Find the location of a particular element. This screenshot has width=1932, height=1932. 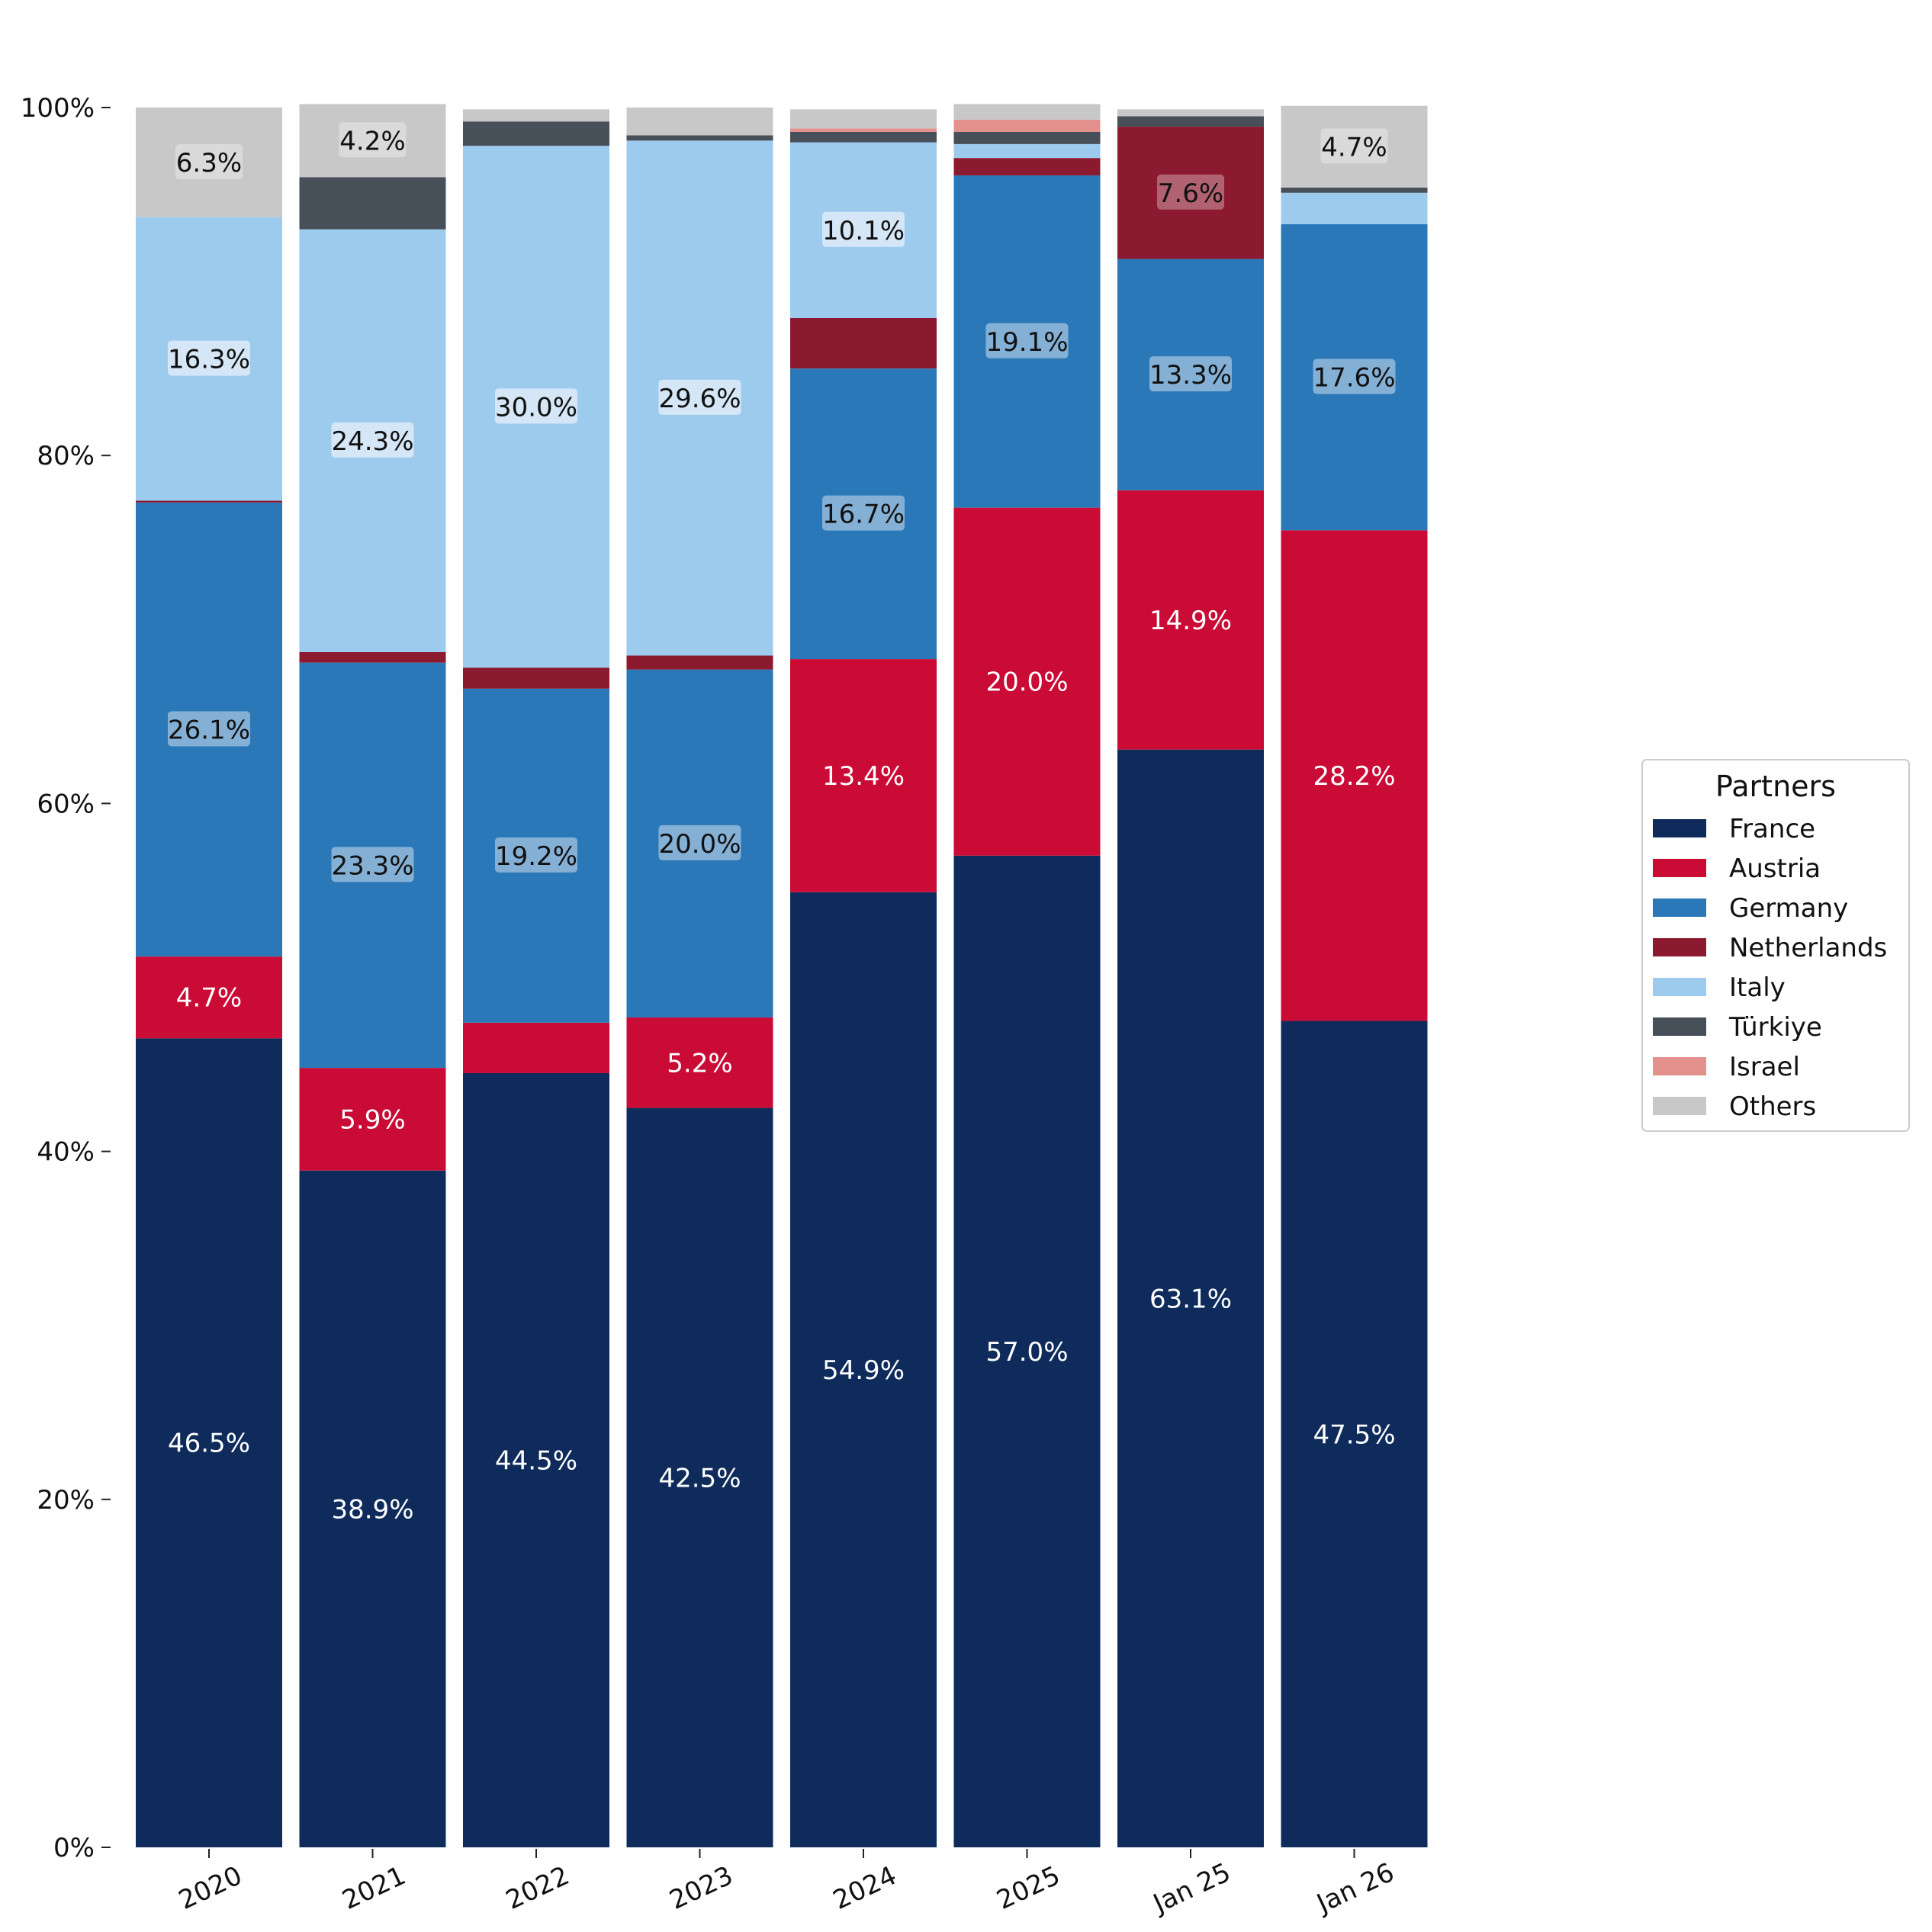

bar-israel-2025 is located at coordinates (1027, 125).